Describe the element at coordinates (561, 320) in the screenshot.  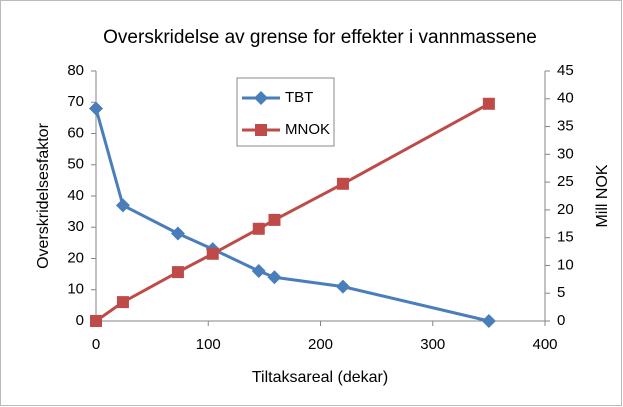
I see `y2-tick-label: 0` at that location.